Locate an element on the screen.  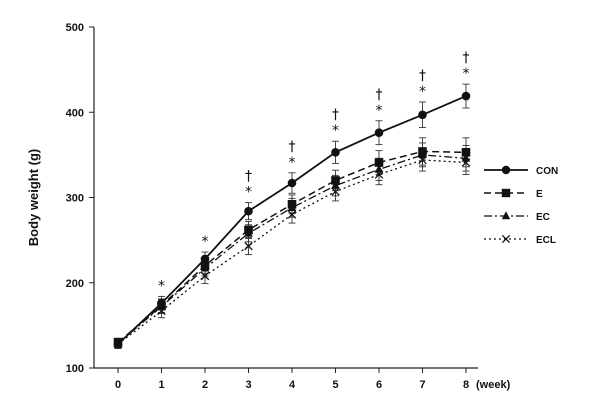
legend-entry-ecl: ECL is located at coordinates (520, 240).